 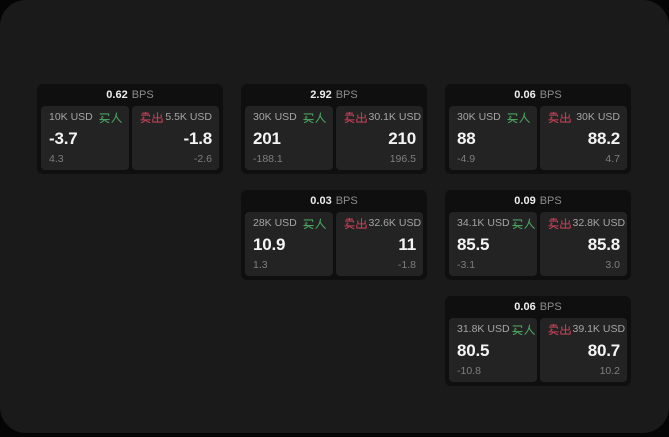 I want to click on sell-delta: 4.7, so click(x=612, y=158).